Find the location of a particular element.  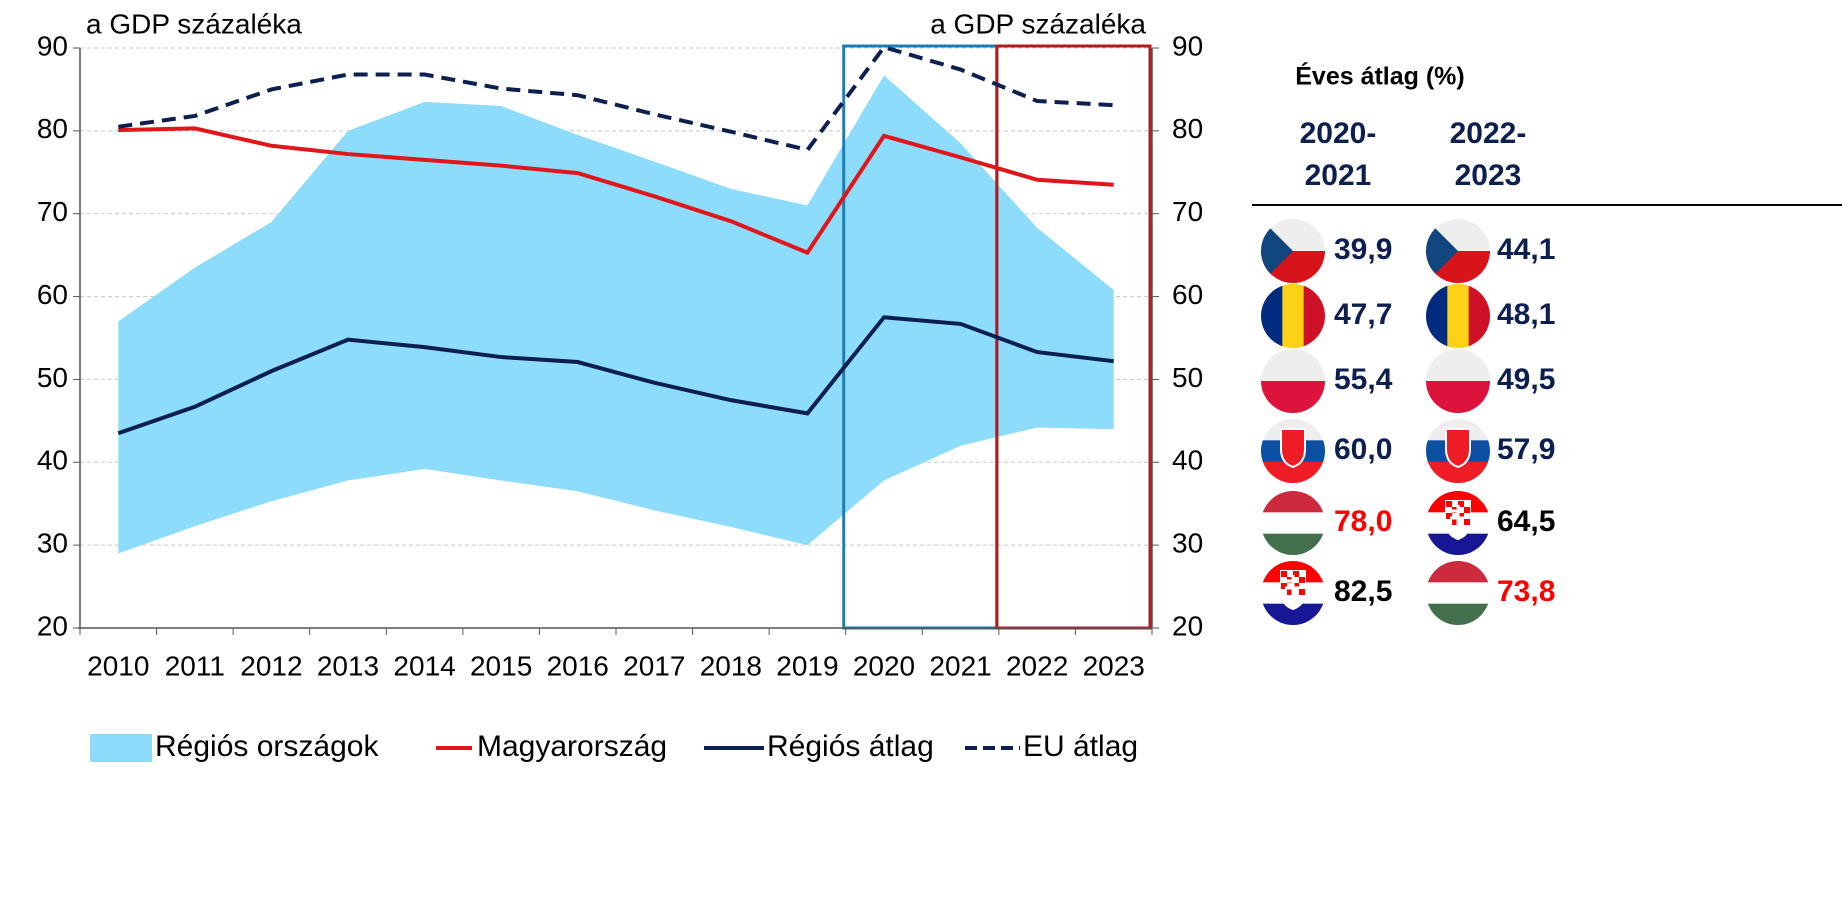

y-tick-label: 20 is located at coordinates (52, 625).